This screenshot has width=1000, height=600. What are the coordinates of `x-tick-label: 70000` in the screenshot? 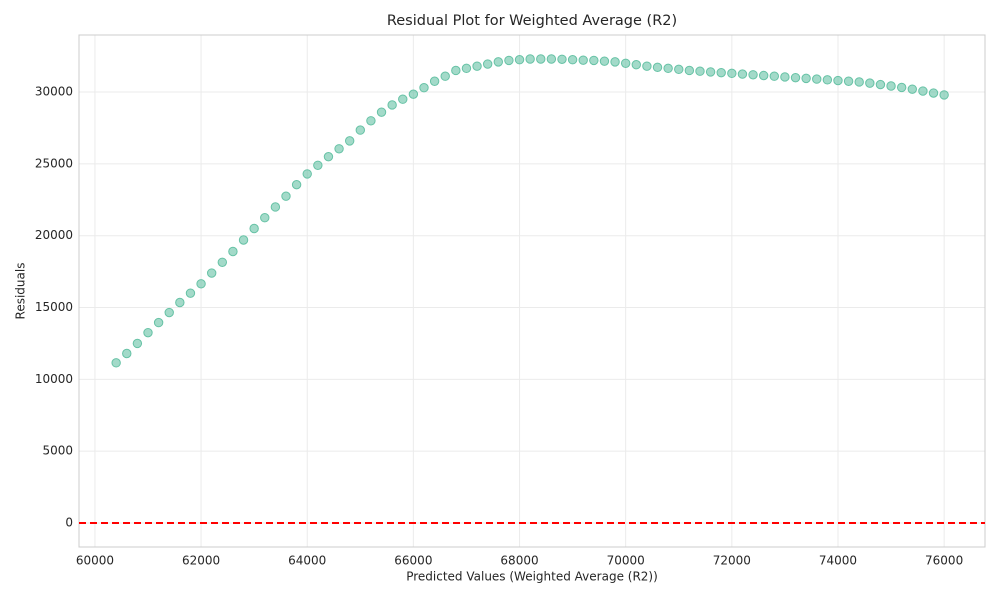 It's located at (626, 561).